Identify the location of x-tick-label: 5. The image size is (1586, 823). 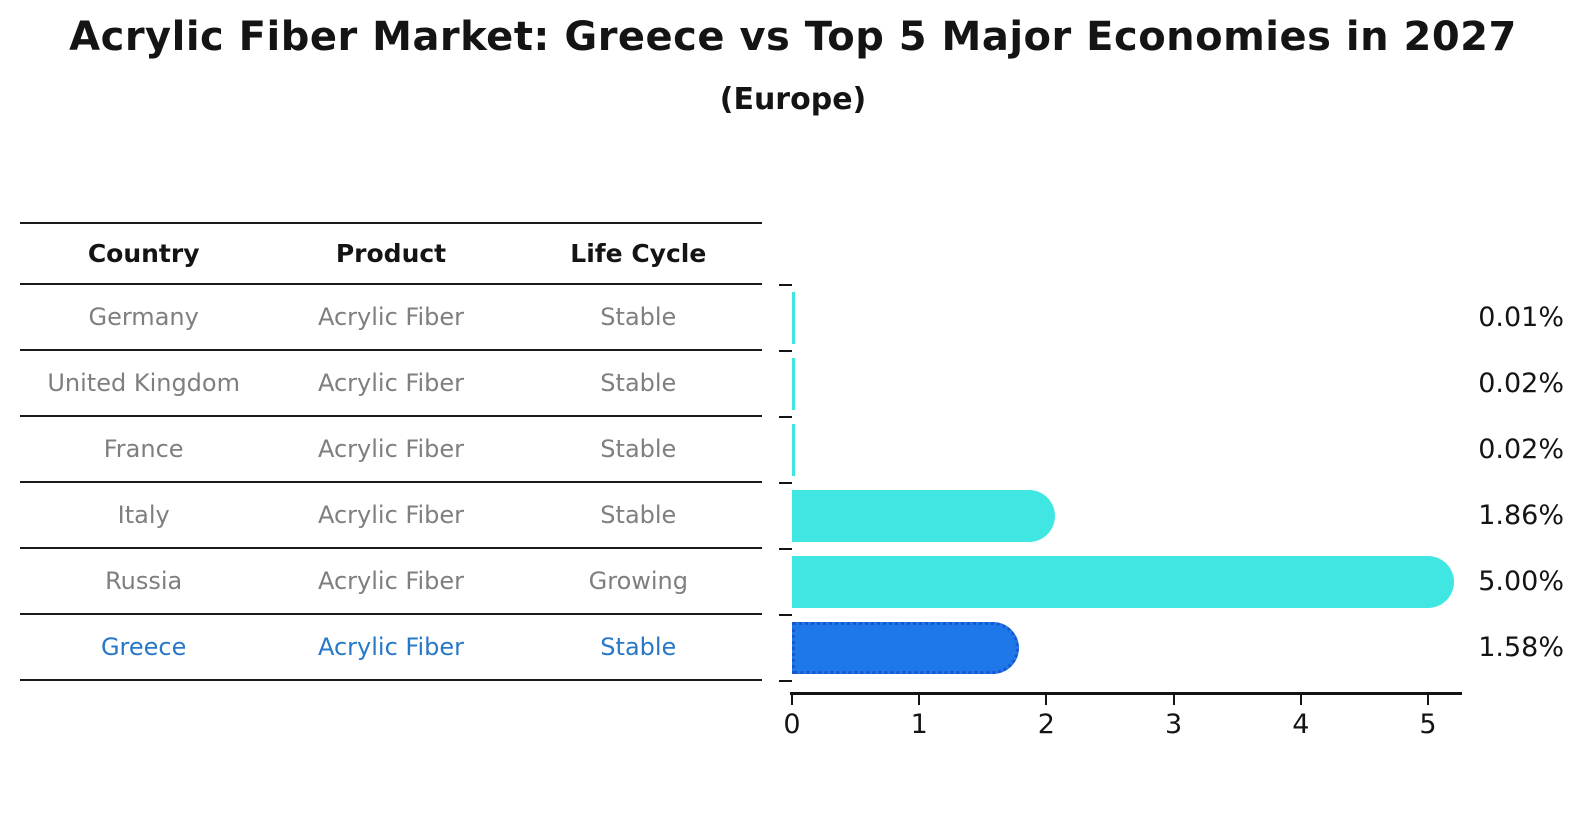
(1428, 724).